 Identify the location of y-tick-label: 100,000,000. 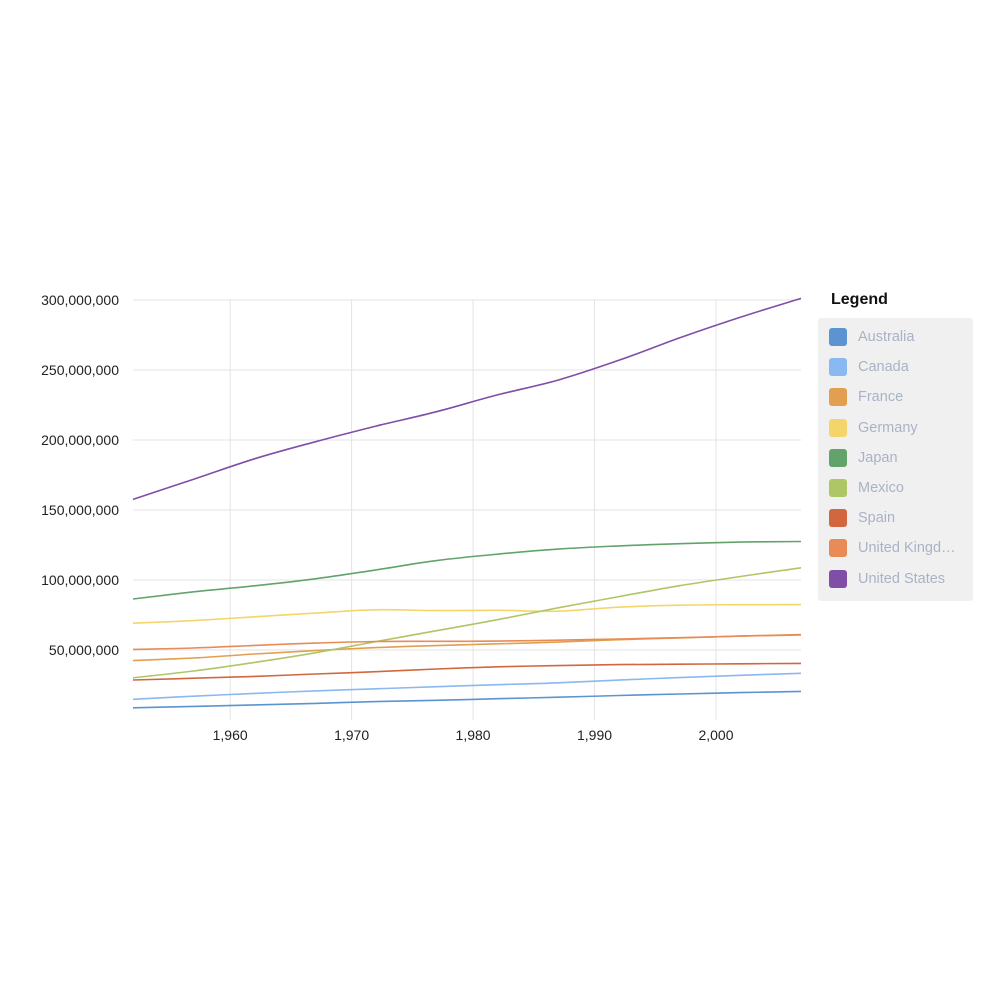
(80, 580).